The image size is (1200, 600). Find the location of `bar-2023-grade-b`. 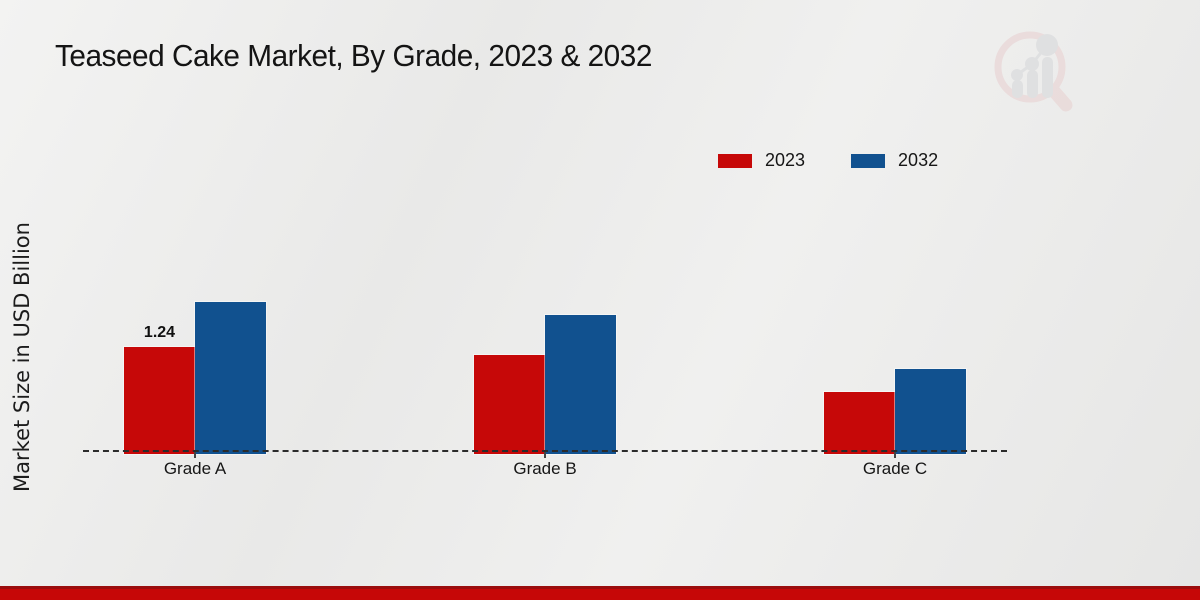

bar-2023-grade-b is located at coordinates (509, 404).